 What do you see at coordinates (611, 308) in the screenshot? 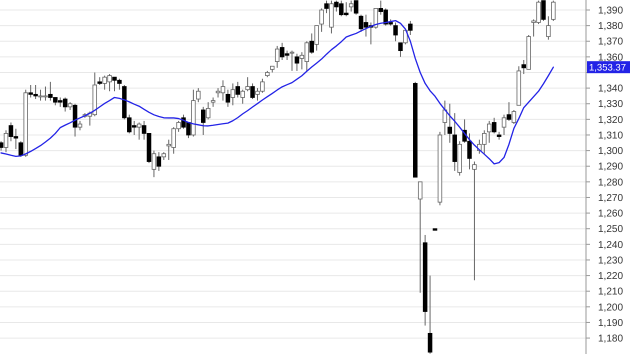
I see `y-tick-label: 1,200` at bounding box center [611, 308].